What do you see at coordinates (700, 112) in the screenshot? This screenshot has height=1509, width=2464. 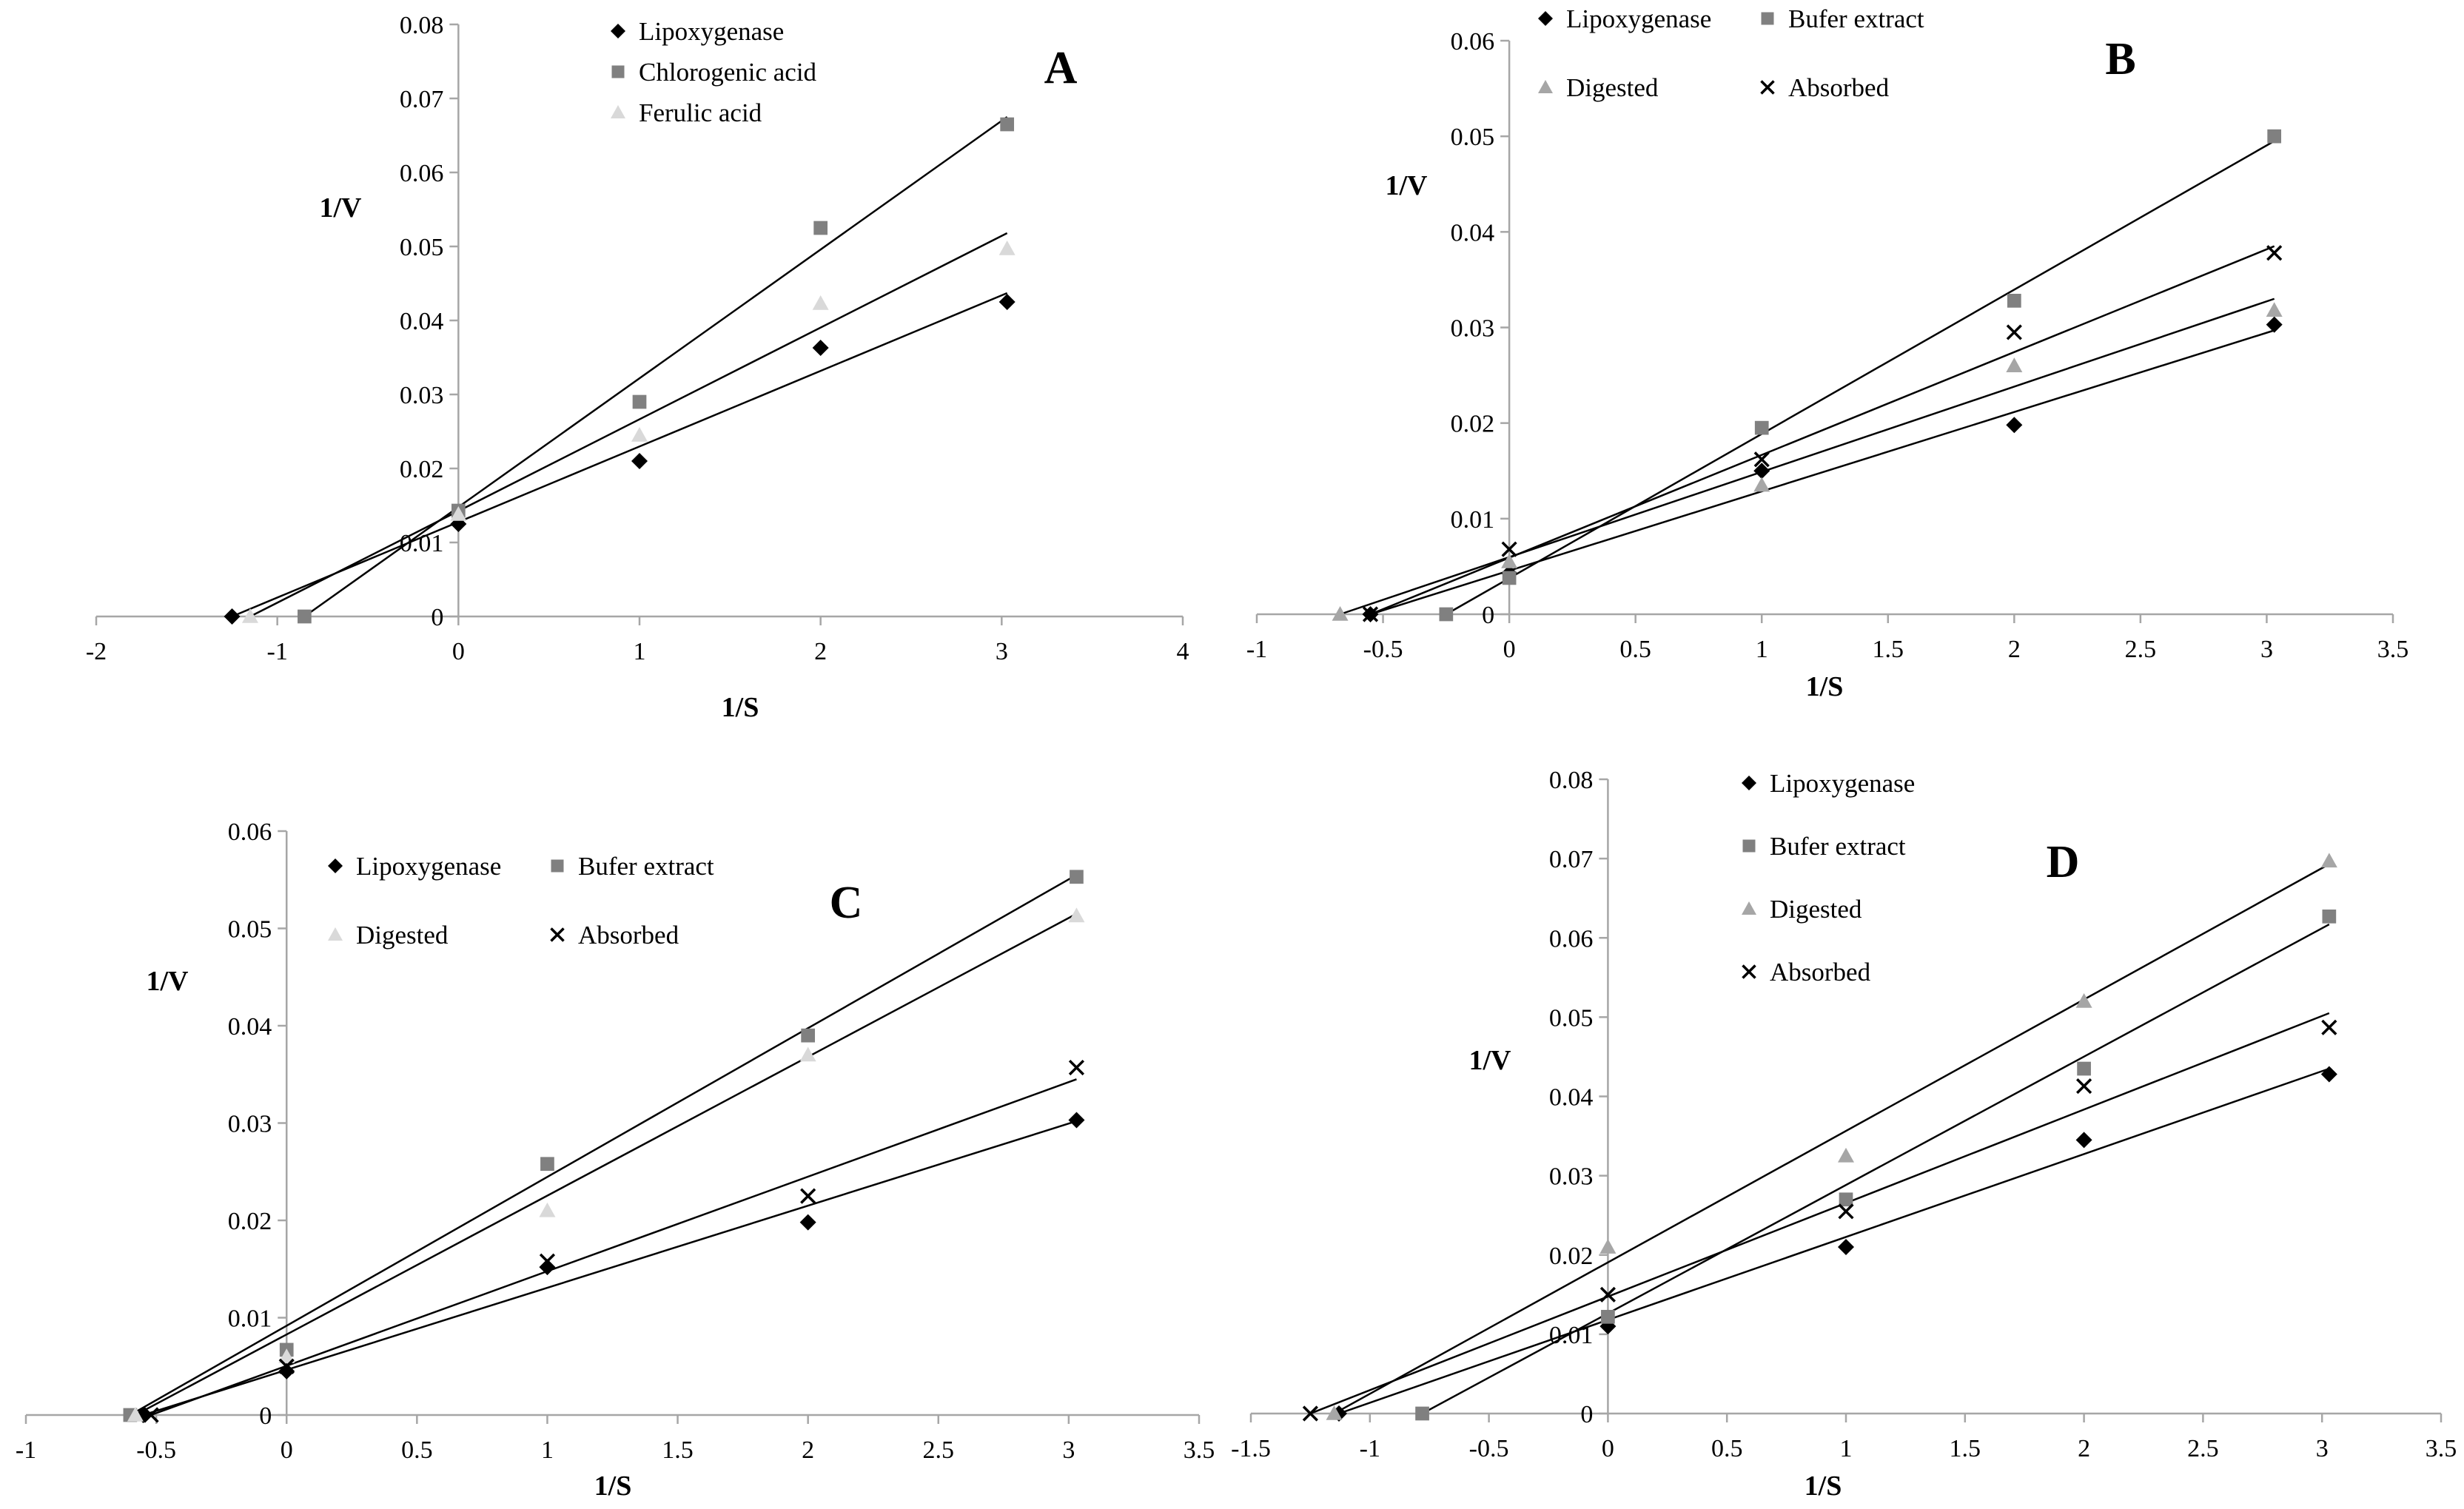 I see `legend-label: Ferulic acid` at bounding box center [700, 112].